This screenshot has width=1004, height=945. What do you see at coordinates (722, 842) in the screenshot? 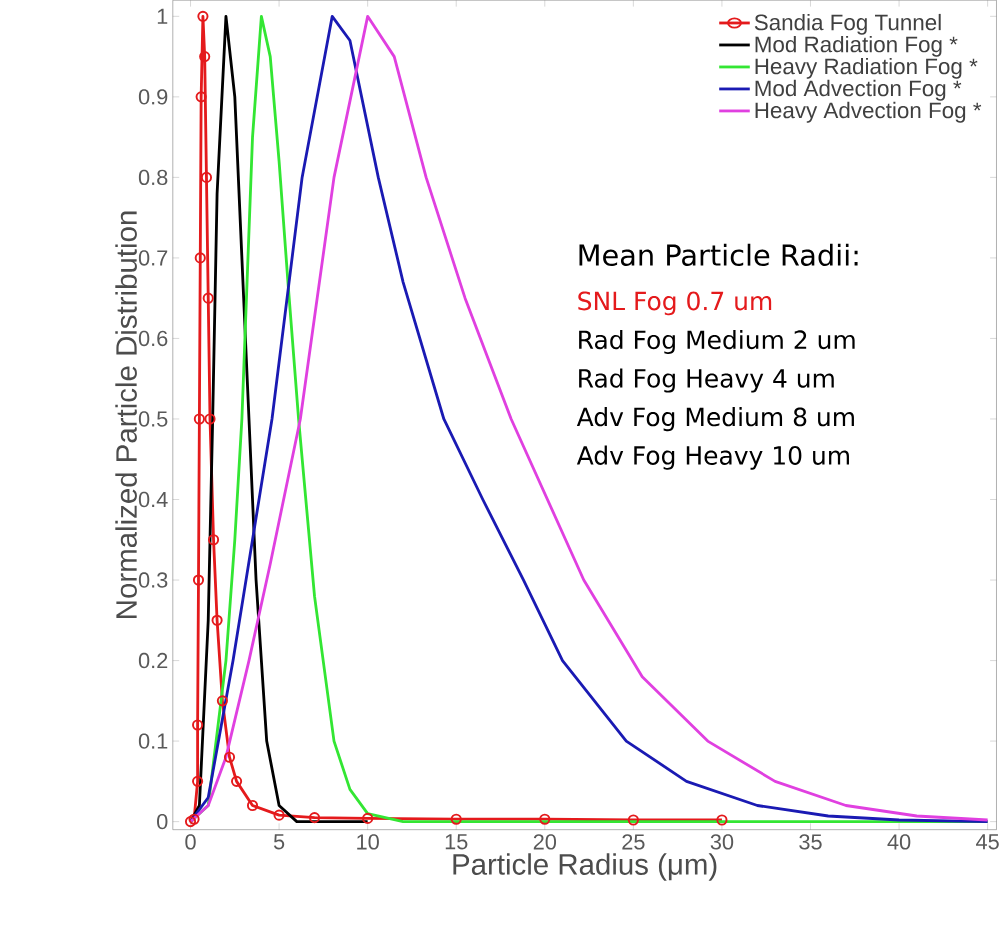
I see `x-tick-label: 30` at bounding box center [722, 842].